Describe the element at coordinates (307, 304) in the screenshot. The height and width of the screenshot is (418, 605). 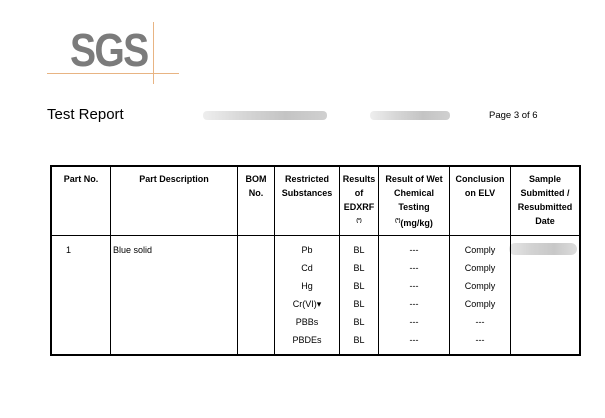
I see `substance-value: Cr(VI)▾` at that location.